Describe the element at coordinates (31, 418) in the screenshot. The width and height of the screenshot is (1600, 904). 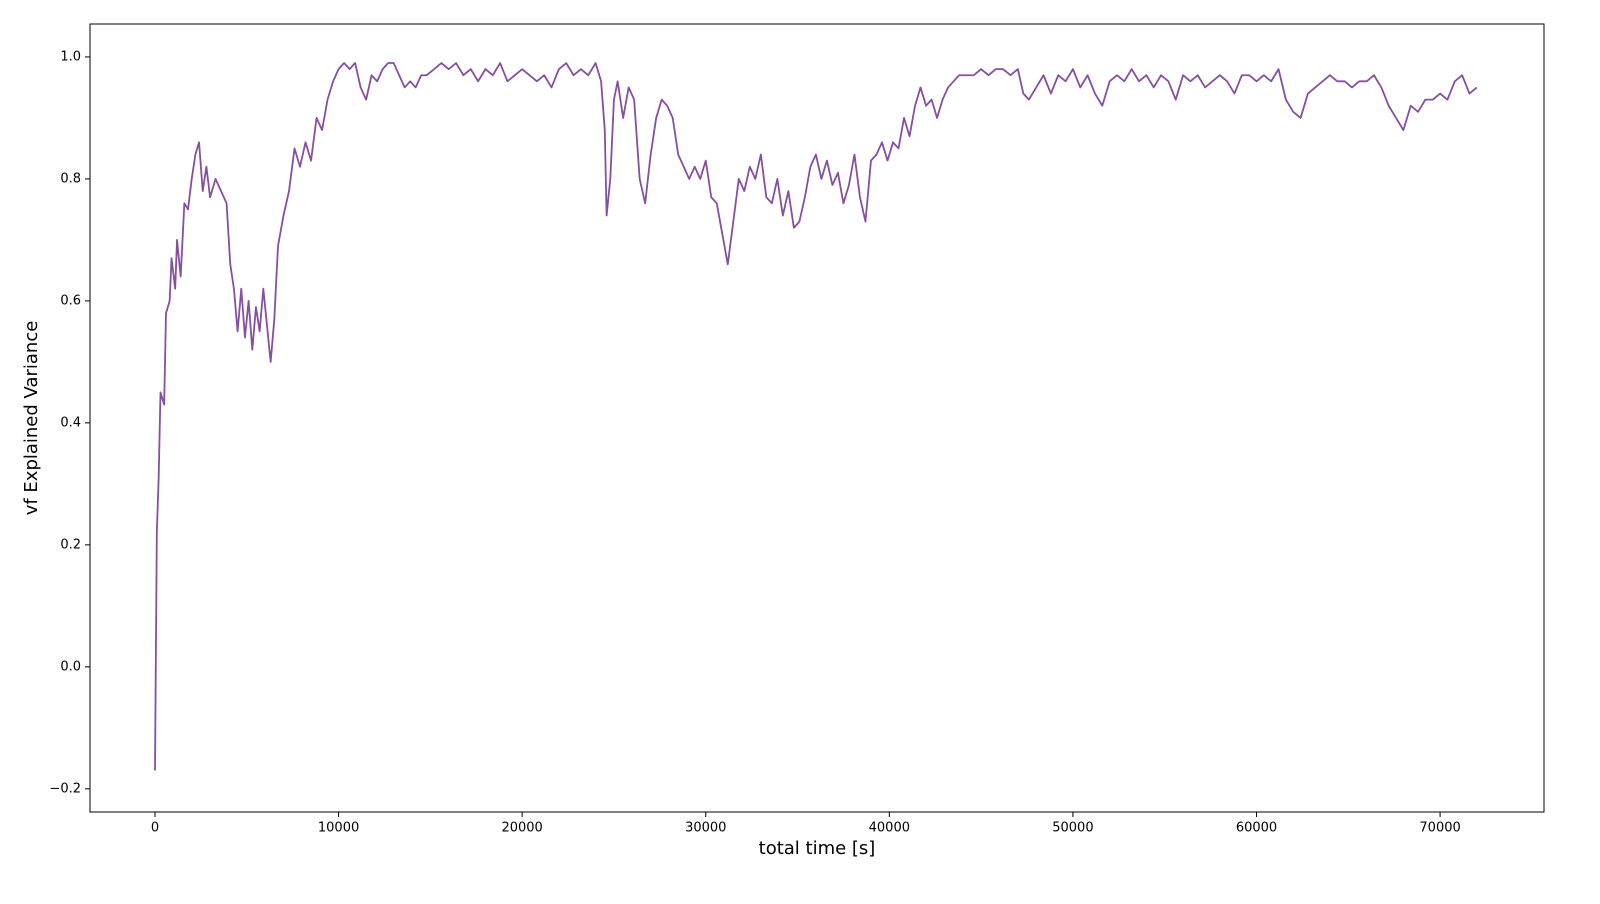
I see `y-axis-label: vf Explained Variance` at that location.